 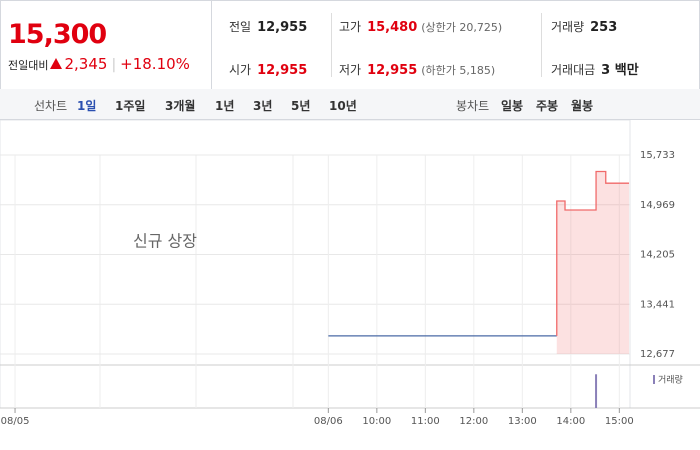 What do you see at coordinates (582, 106) in the screenshot?
I see `tab: 월봉` at bounding box center [582, 106].